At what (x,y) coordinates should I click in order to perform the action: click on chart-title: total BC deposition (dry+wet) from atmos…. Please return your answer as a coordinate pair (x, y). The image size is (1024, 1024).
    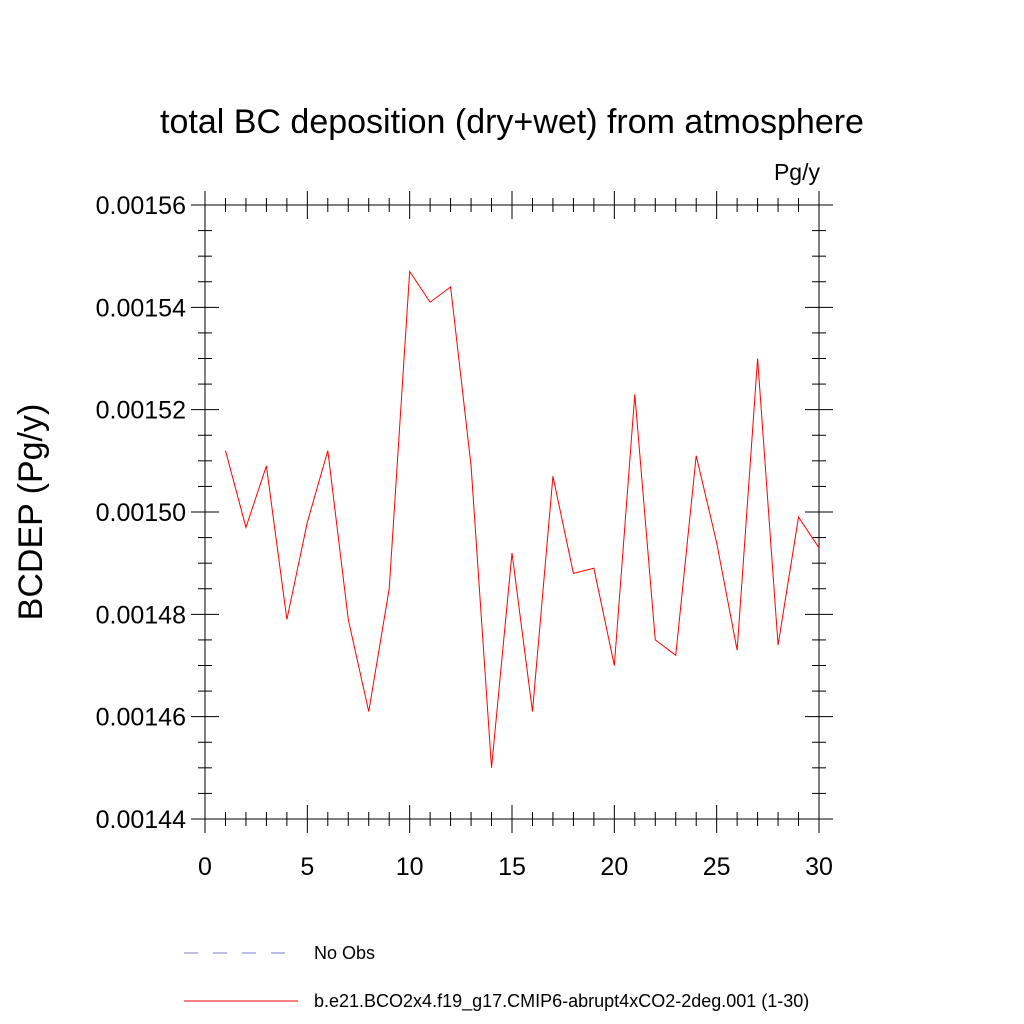
    Looking at the image, I should click on (512, 122).